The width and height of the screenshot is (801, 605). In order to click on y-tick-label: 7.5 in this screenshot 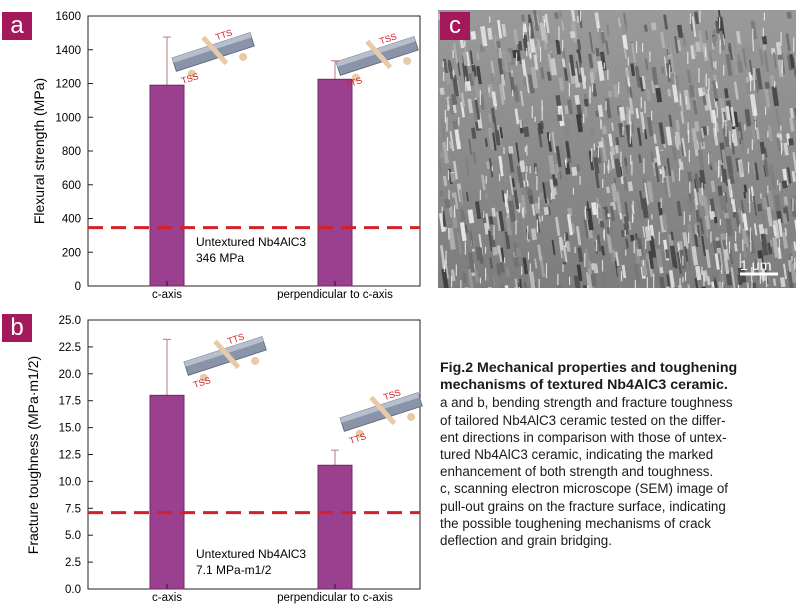, I will do `click(73, 509)`.